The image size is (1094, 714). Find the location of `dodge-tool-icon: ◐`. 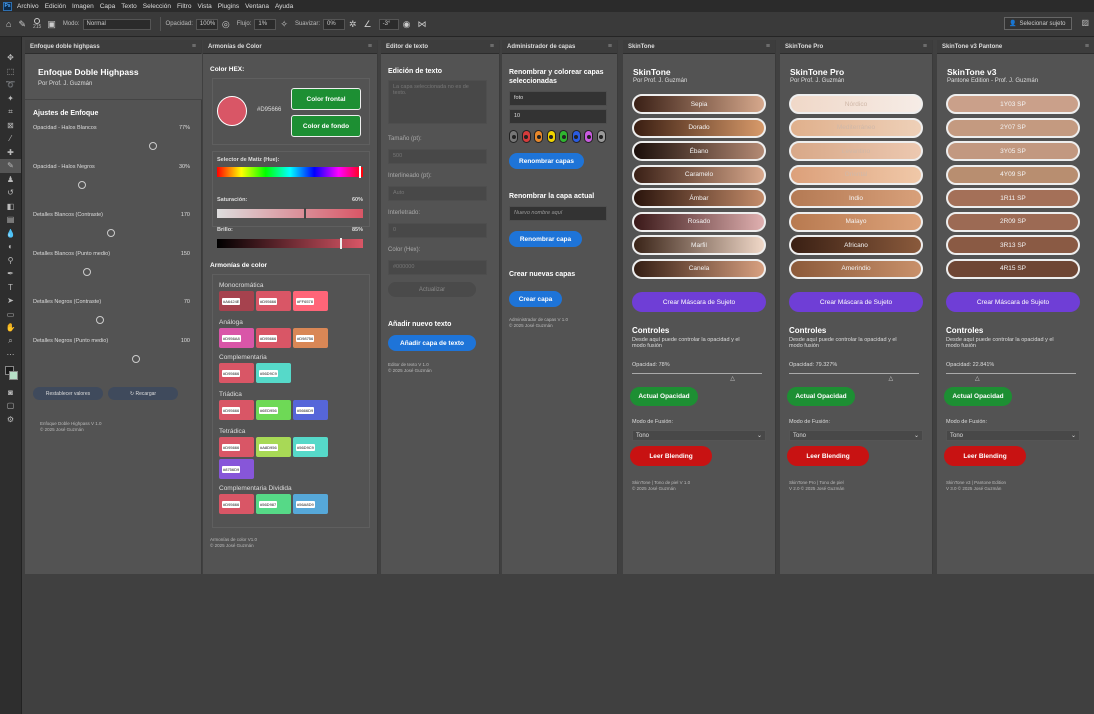

dodge-tool-icon: ◐ is located at coordinates (10, 247).